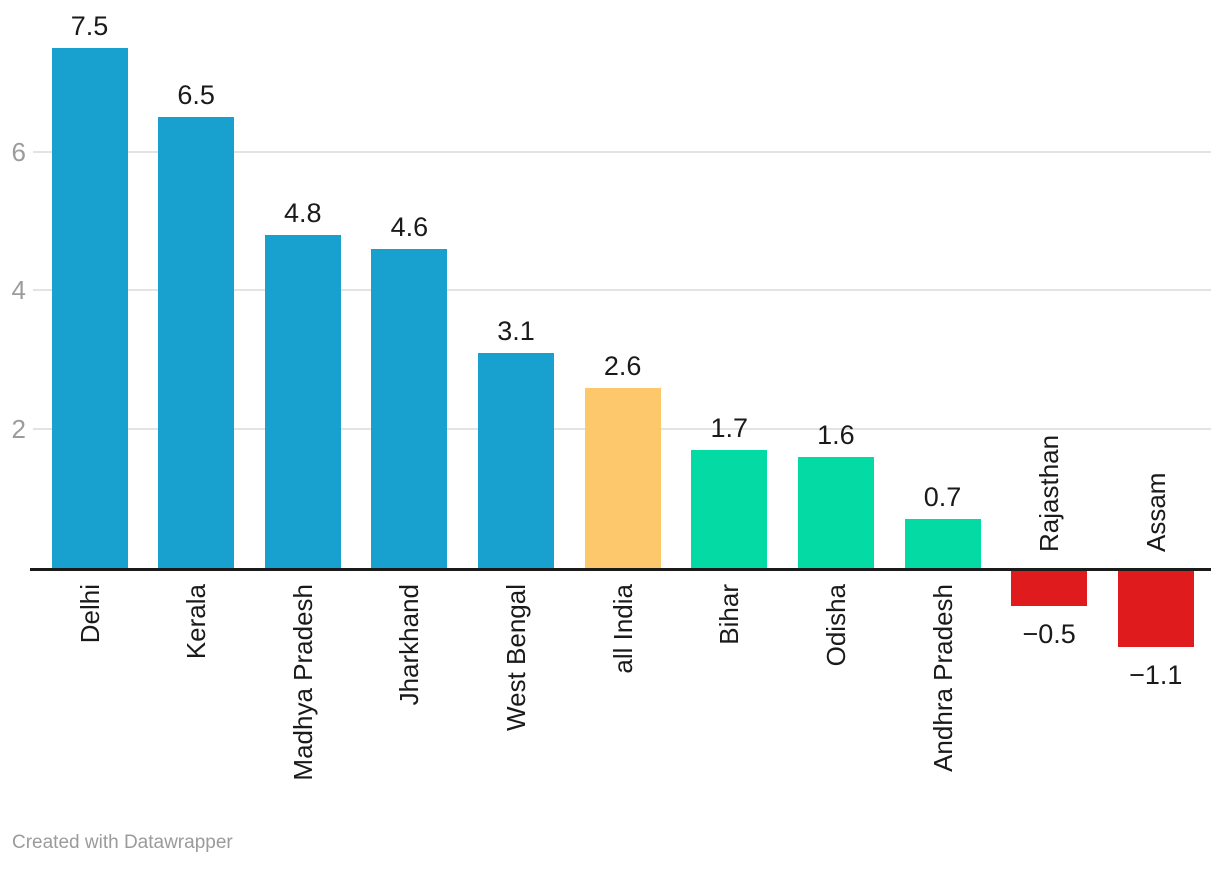 The image size is (1220, 870). I want to click on datawrapper-credit-link: Created with Datawrapper, so click(122, 842).